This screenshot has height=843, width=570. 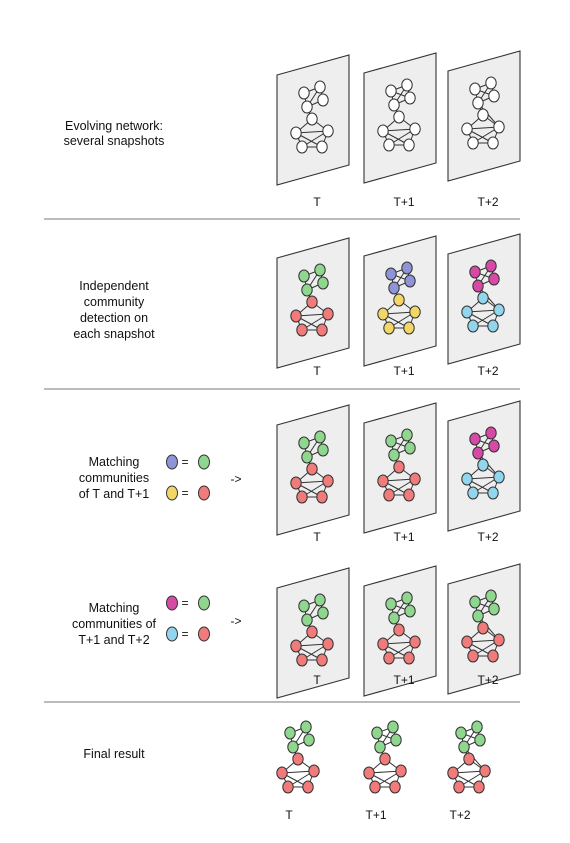 What do you see at coordinates (114, 494) in the screenshot?
I see `section-label-line: of T and T+1` at bounding box center [114, 494].